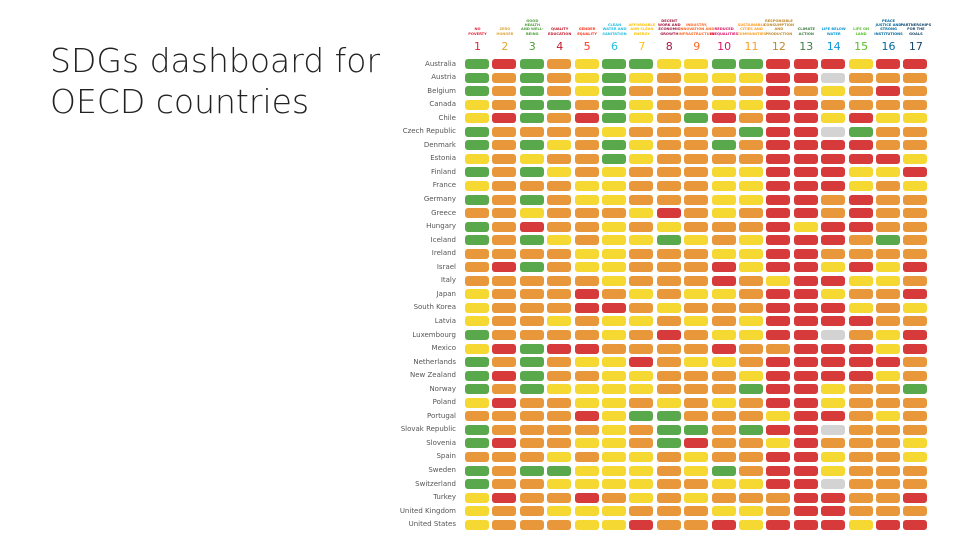 Image resolution: width=960 pixels, height=540 pixels. Describe the element at coordinates (443, 212) in the screenshot. I see `country-label: Greece` at that location.